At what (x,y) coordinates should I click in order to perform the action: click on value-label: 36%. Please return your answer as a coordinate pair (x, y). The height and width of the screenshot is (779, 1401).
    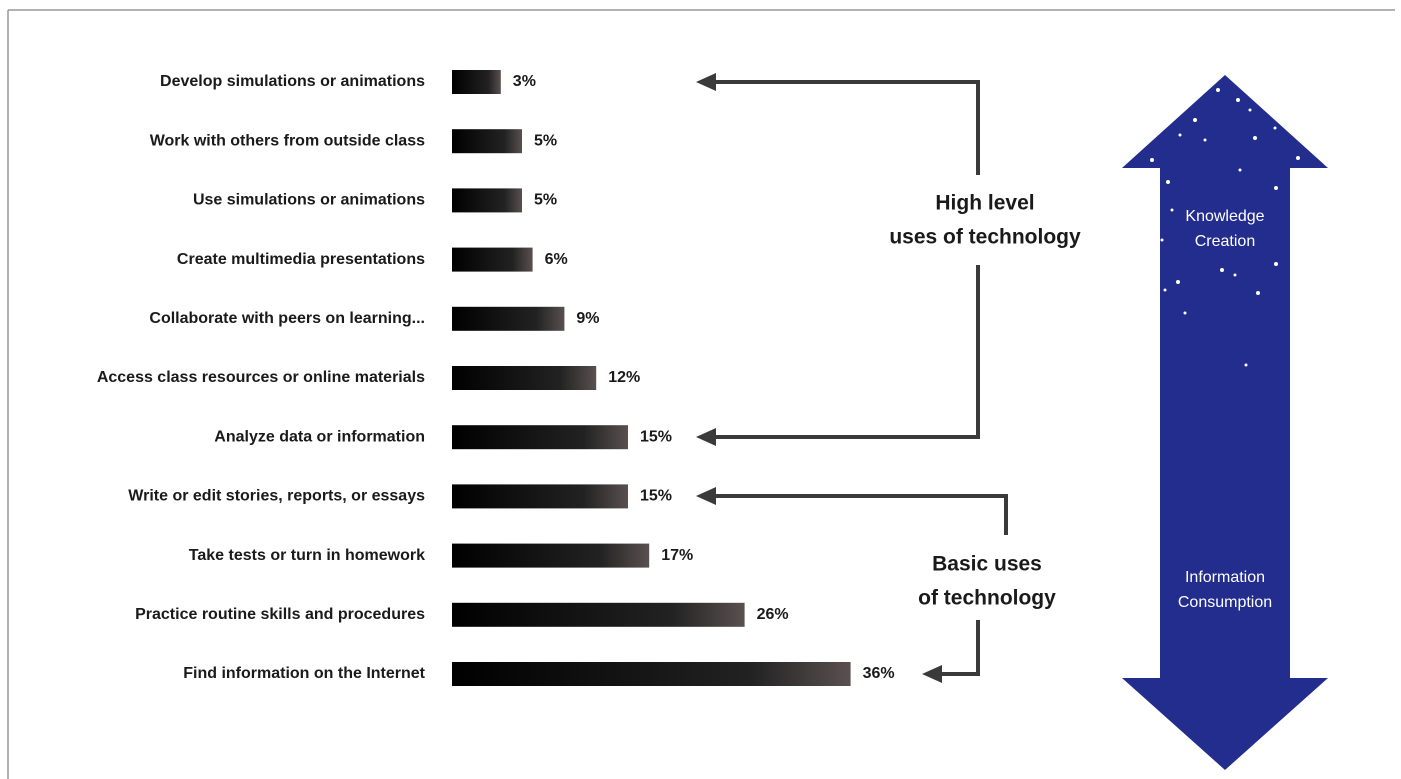
    Looking at the image, I should click on (879, 673).